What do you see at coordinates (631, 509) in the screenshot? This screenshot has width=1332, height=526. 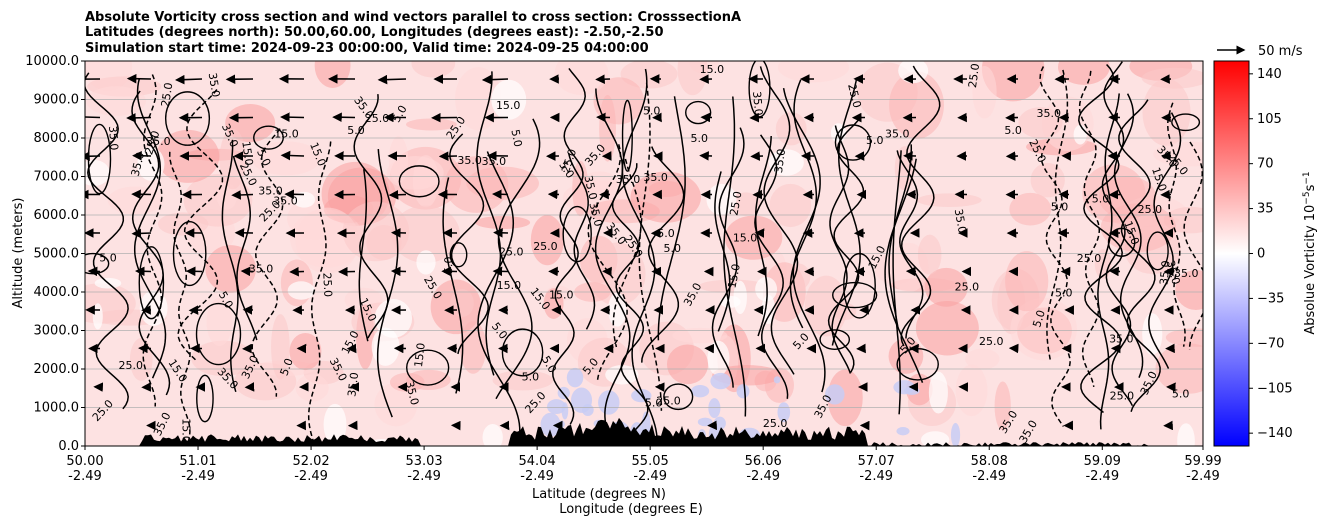 I see `x-axis-label-lon: Longitude (degrees E)` at bounding box center [631, 509].